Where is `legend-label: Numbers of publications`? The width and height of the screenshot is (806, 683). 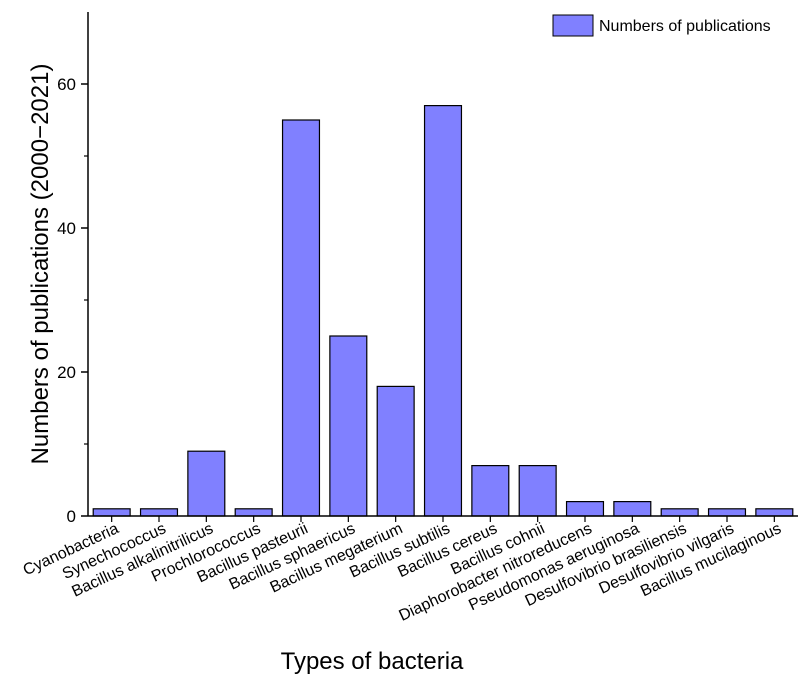
legend-label: Numbers of publications is located at coordinates (685, 26).